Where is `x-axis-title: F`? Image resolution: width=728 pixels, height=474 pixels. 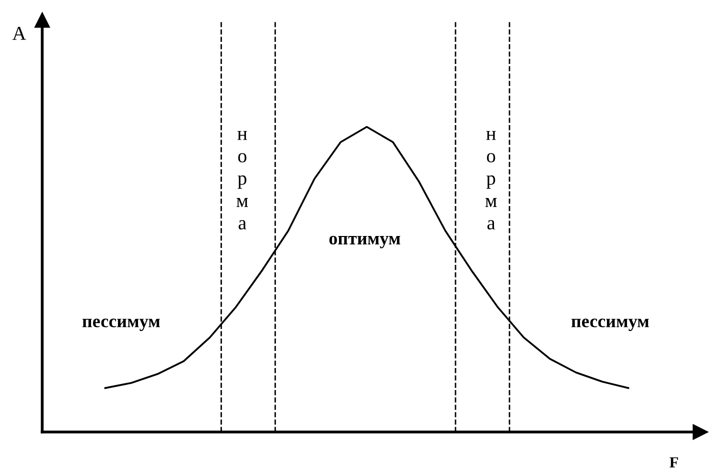
x-axis-title: F is located at coordinates (674, 462).